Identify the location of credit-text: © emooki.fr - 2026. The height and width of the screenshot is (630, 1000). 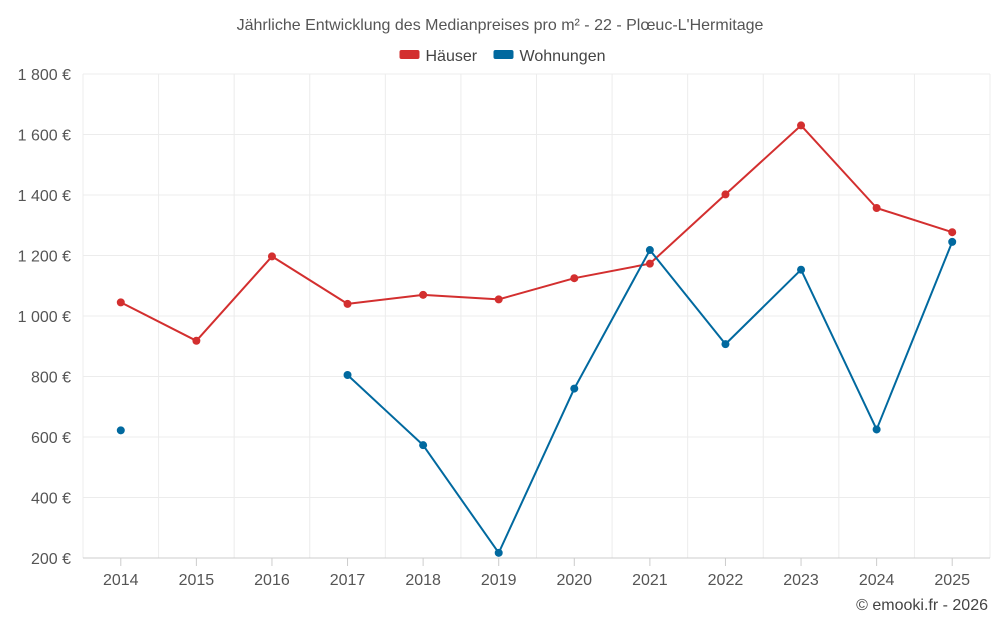
(922, 605).